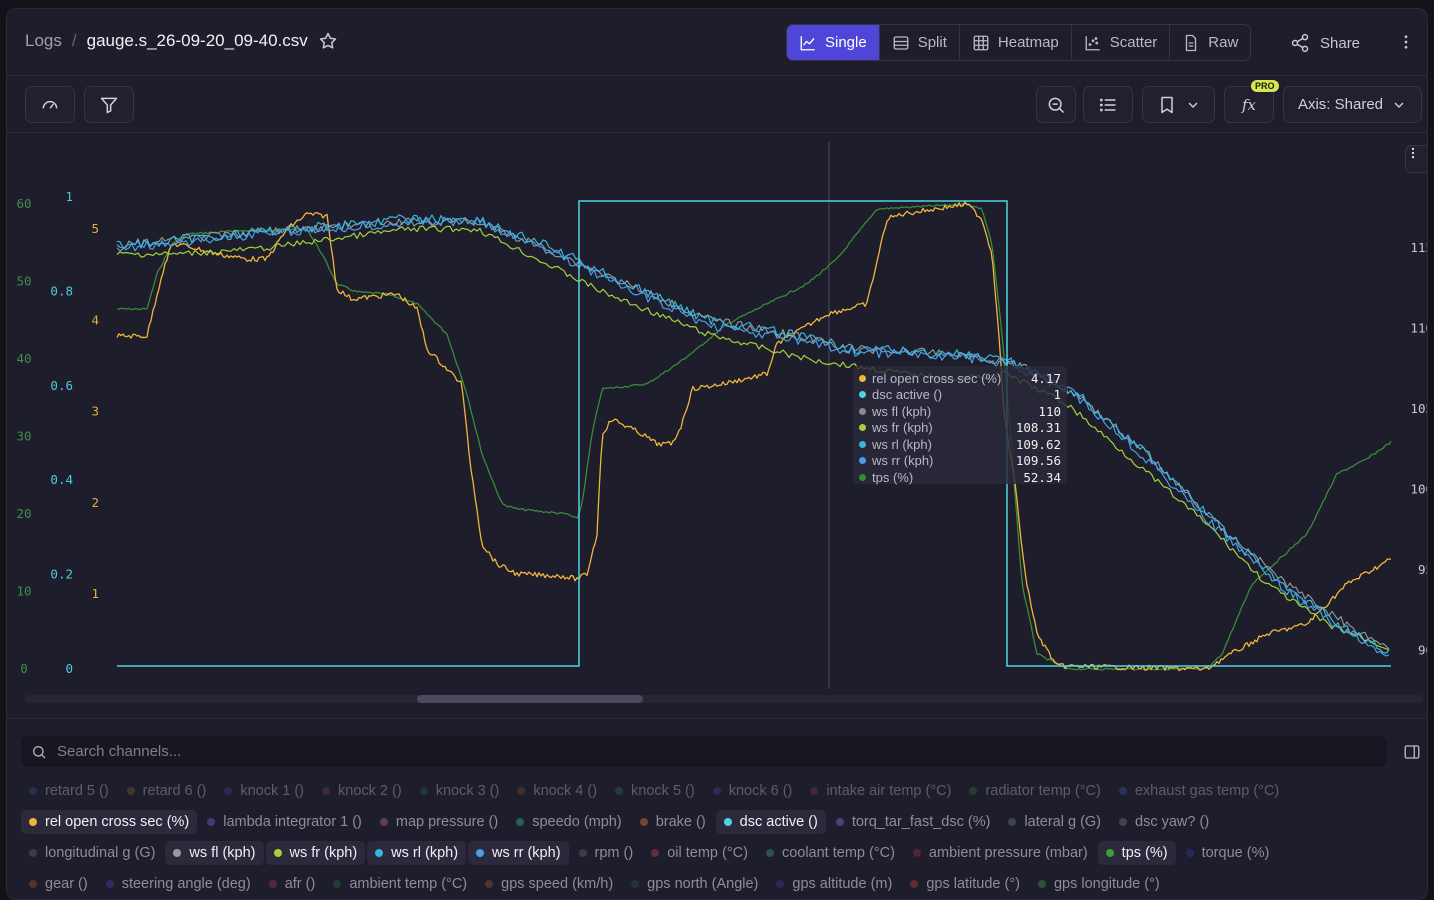 The height and width of the screenshot is (900, 1434). I want to click on tick-label: 0.4, so click(61, 479).